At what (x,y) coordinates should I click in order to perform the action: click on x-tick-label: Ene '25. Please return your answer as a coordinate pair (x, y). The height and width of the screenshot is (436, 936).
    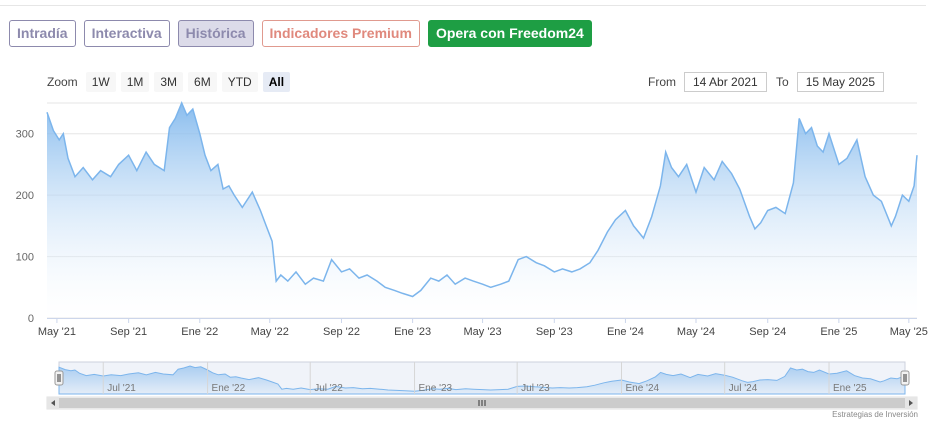
    Looking at the image, I should click on (838, 332).